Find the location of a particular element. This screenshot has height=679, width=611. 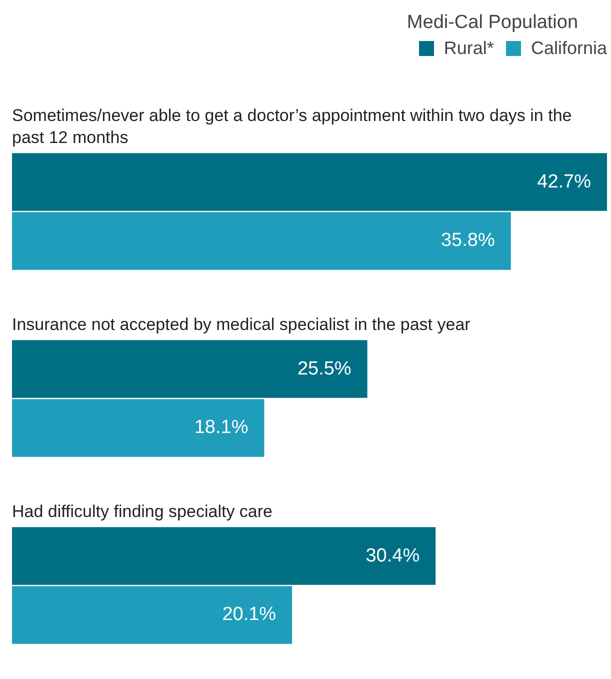

data-label: 30.4% is located at coordinates (393, 555).